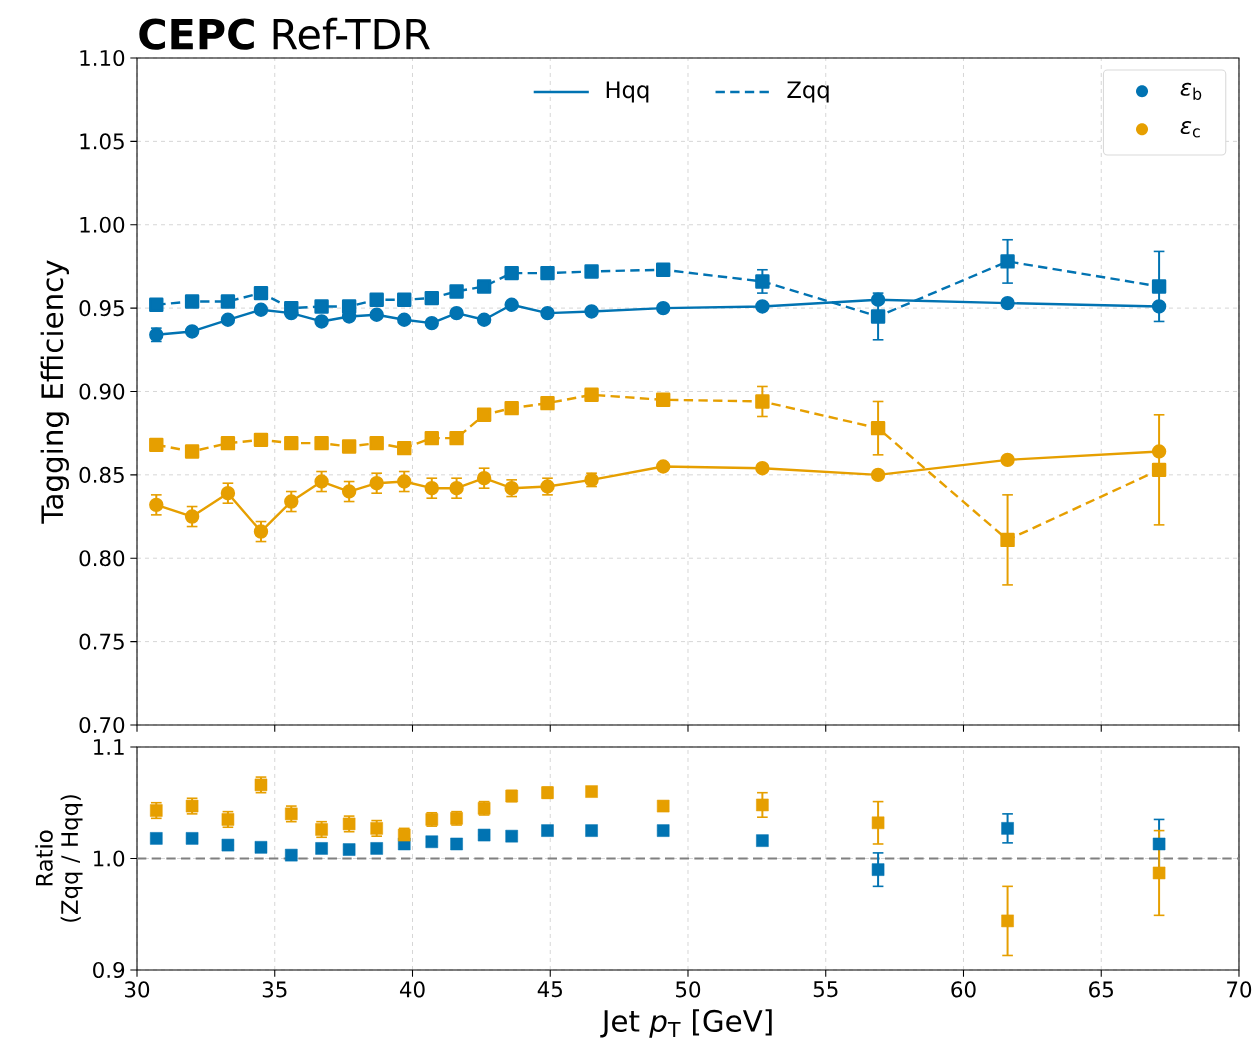 The image size is (1257, 1048). I want to click on y-tick-label: 1.05, so click(102, 141).